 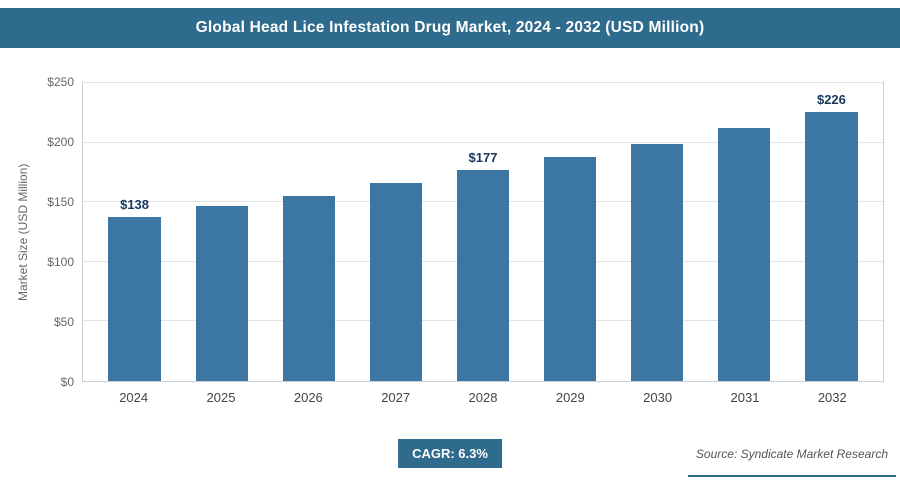 What do you see at coordinates (60, 202) in the screenshot?
I see `y-tick-label: $150` at bounding box center [60, 202].